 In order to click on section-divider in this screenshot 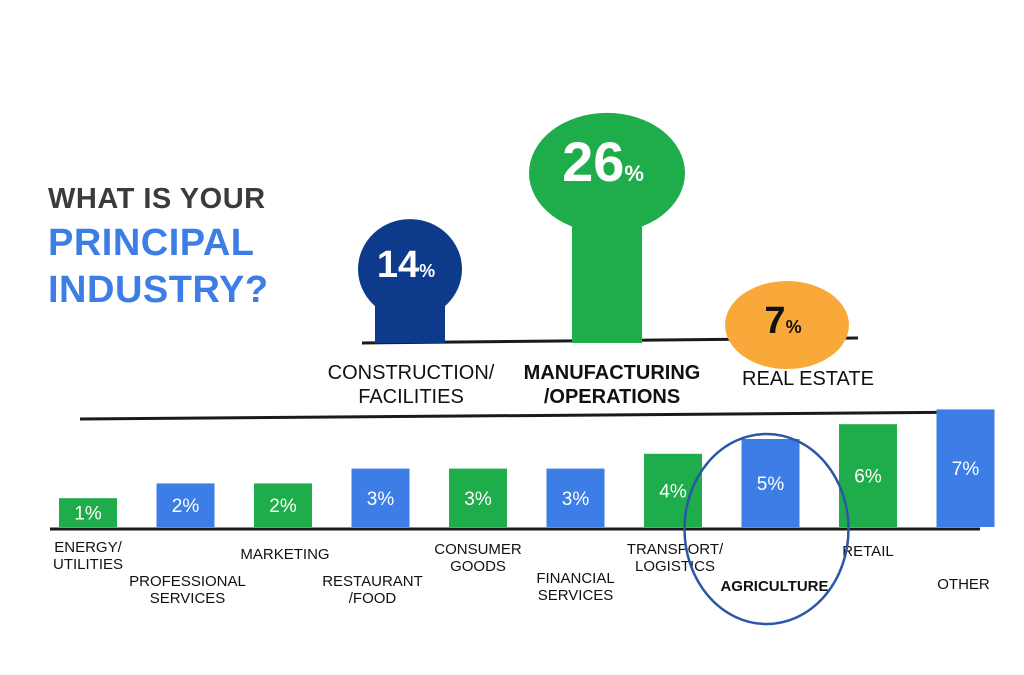, I will do `click(532, 415)`.